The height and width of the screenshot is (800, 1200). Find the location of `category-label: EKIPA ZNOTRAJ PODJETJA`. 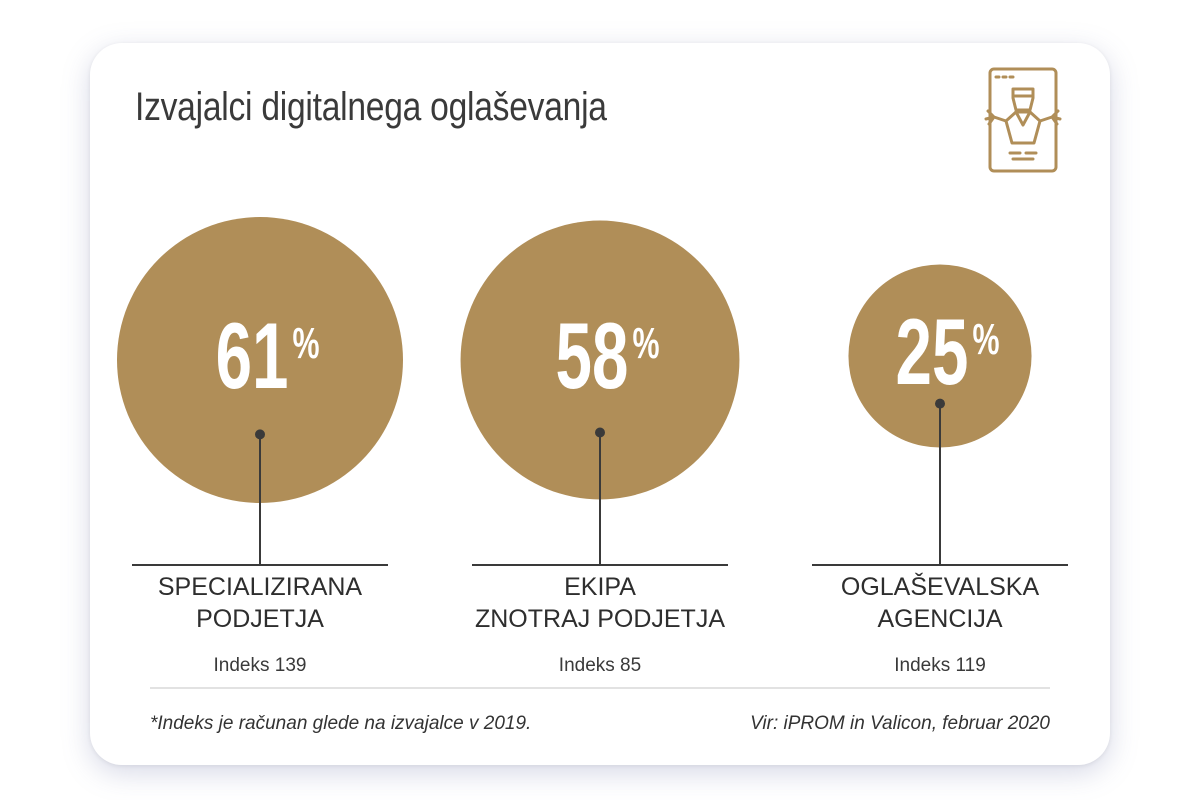

category-label: EKIPA ZNOTRAJ PODJETJA is located at coordinates (600, 603).